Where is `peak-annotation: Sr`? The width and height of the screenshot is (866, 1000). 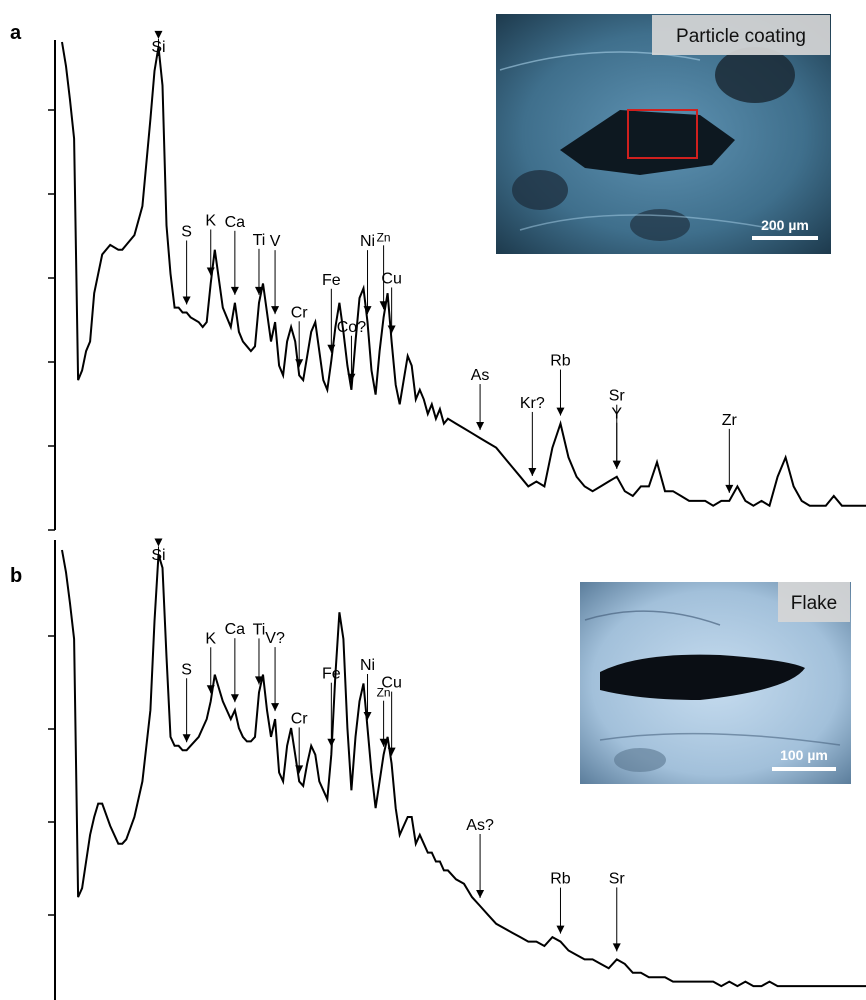 peak-annotation: Sr is located at coordinates (617, 911).